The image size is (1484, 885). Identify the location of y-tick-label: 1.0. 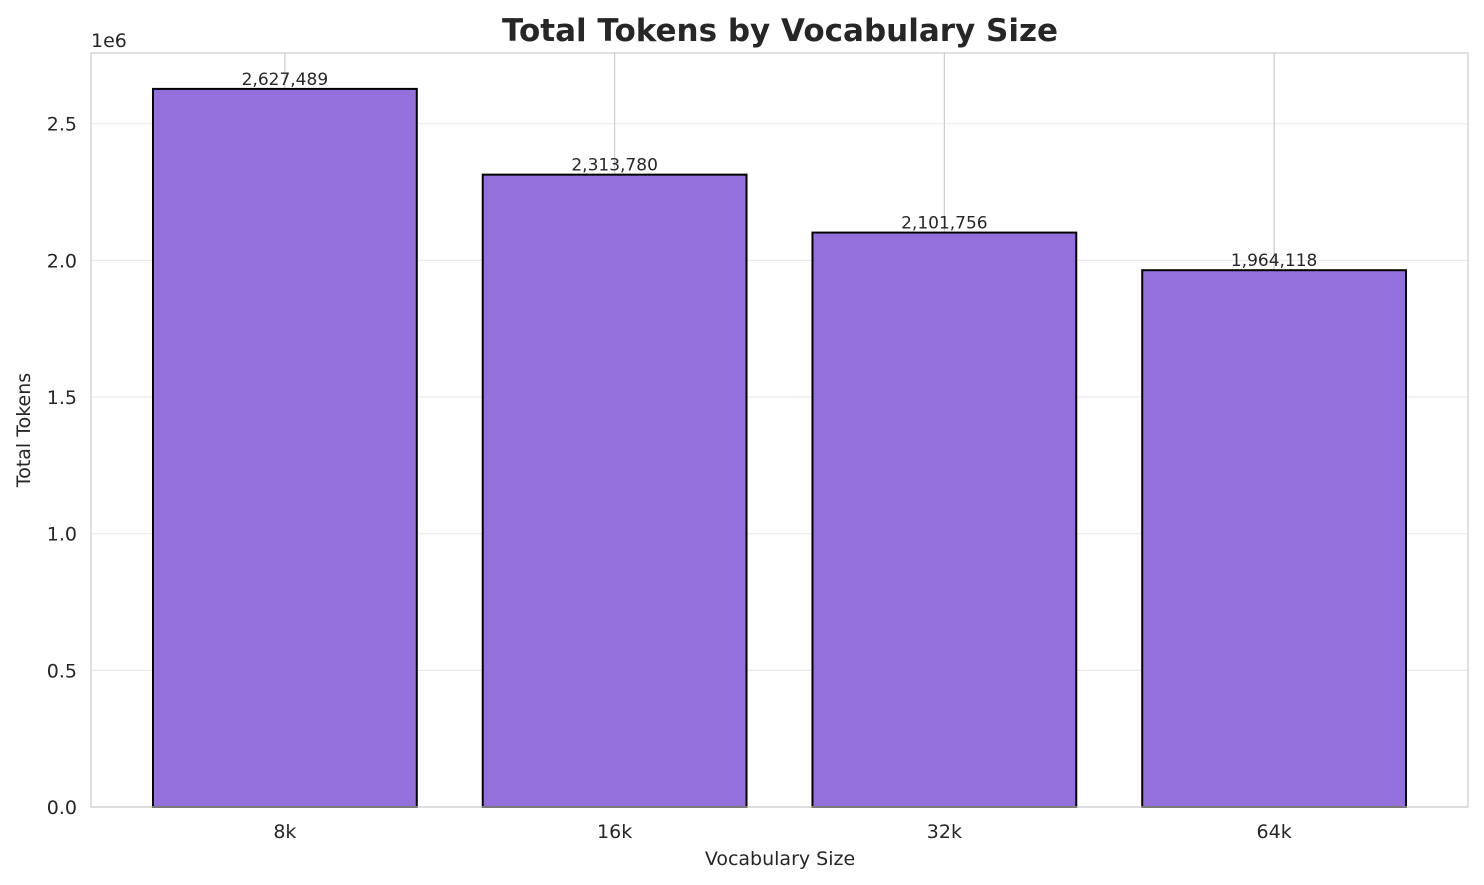
(62, 535).